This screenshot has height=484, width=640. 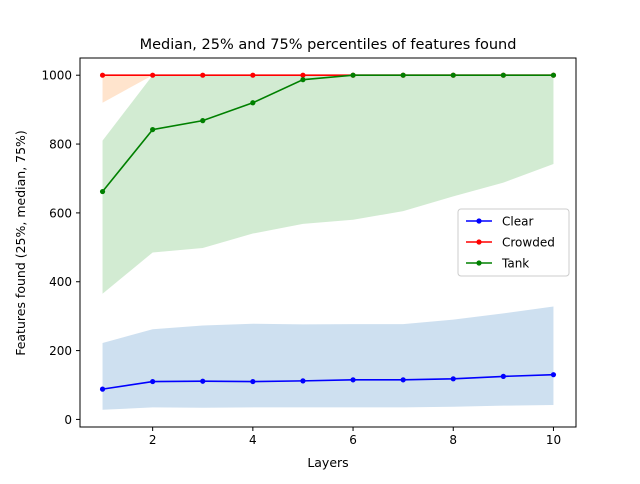 What do you see at coordinates (328, 89) in the screenshot?
I see `crowded-percentile-band` at bounding box center [328, 89].